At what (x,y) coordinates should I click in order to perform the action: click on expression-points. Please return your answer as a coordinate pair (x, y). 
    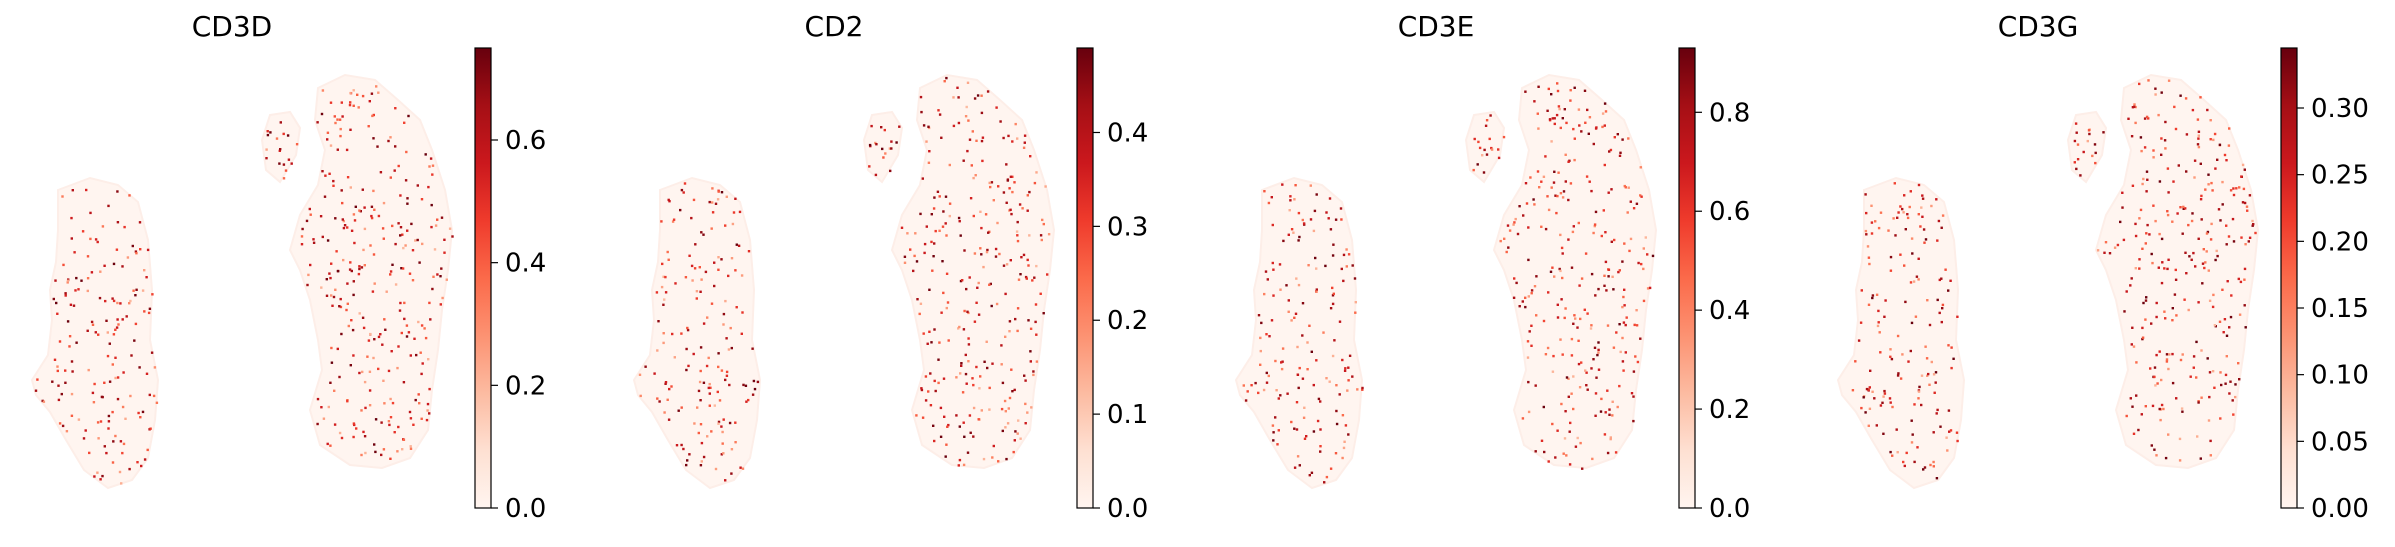
    Looking at the image, I should click on (2054, 279).